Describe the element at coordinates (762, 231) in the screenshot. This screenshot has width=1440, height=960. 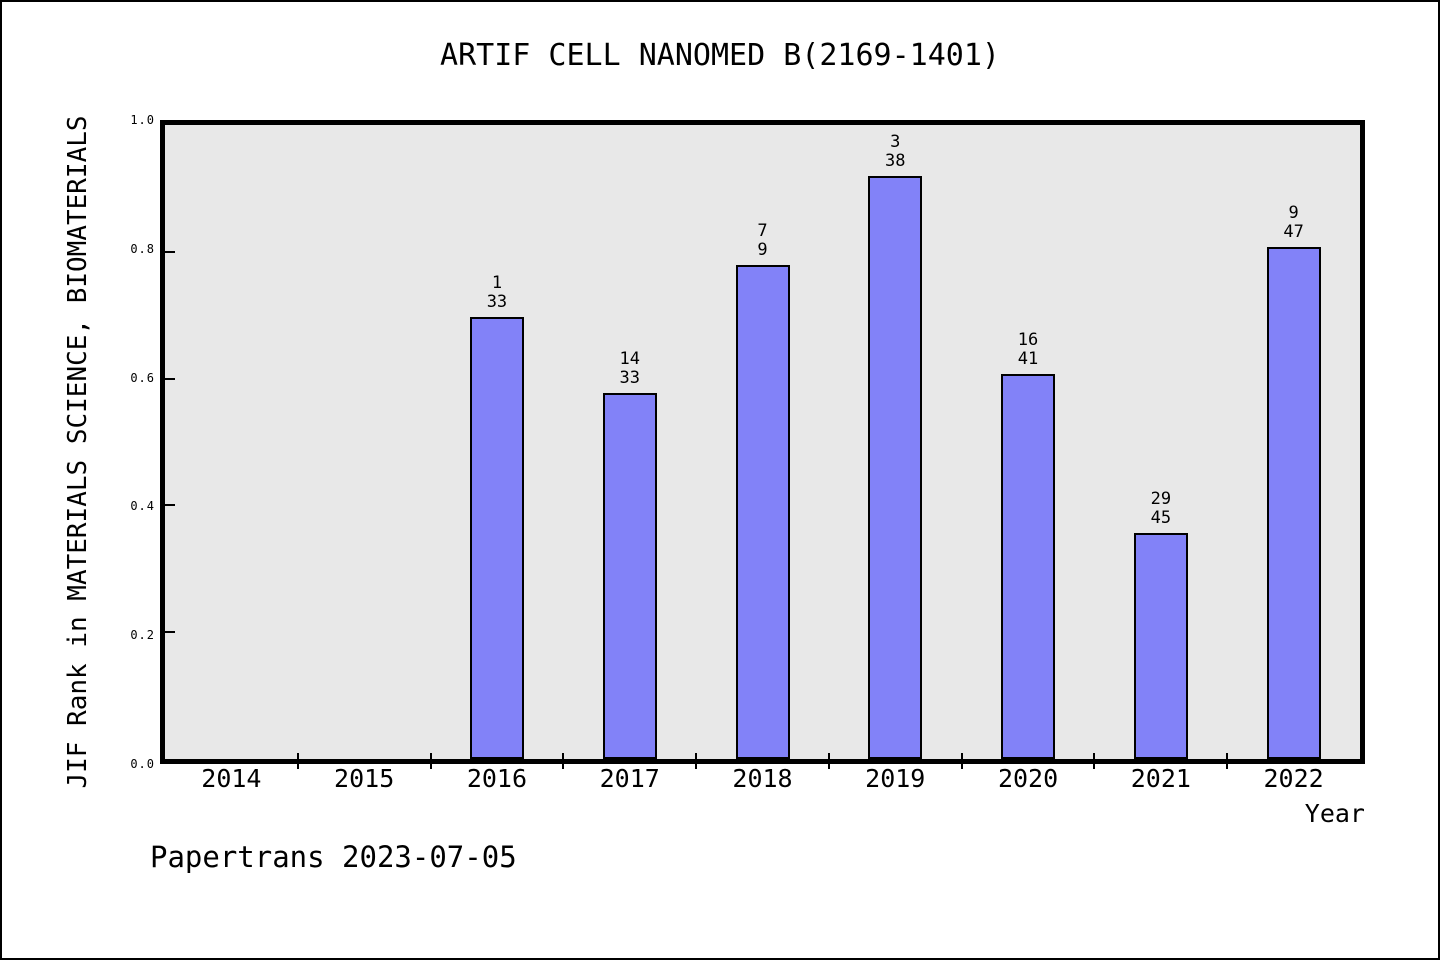
I see `bar-label-rank: 7` at that location.